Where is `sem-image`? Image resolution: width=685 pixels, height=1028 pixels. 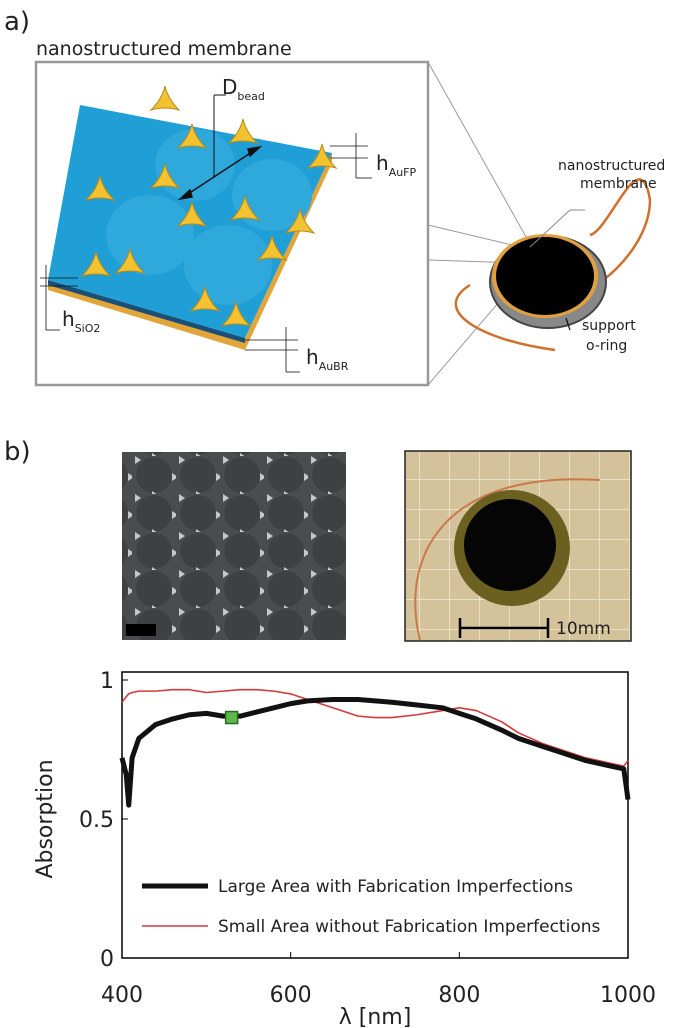
sem-image is located at coordinates (234, 546).